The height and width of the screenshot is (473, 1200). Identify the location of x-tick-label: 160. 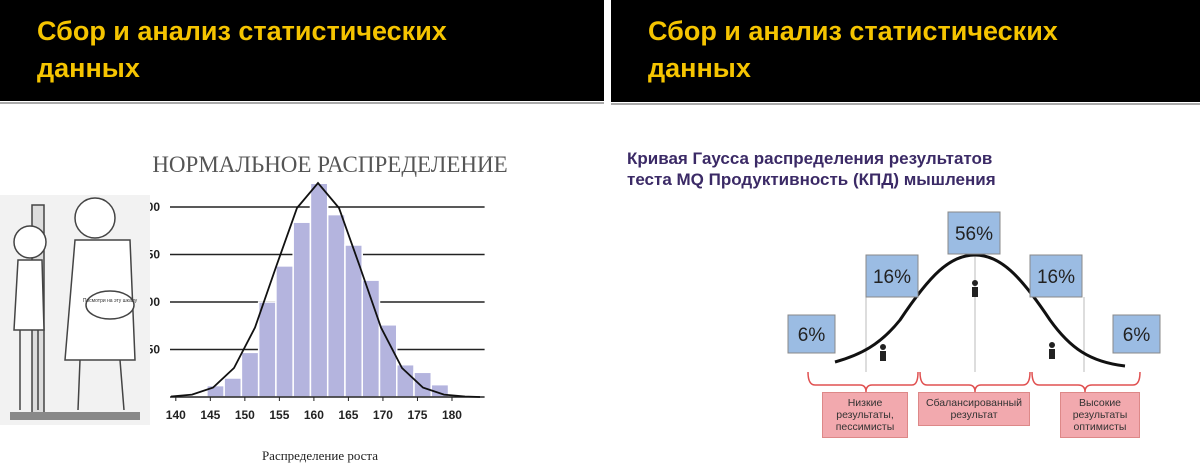
(314, 415).